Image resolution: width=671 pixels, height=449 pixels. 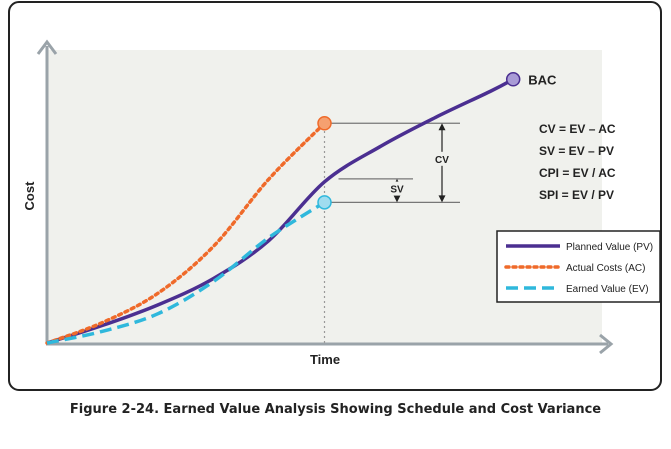 I want to click on series-line-ev, so click(x=186, y=272).